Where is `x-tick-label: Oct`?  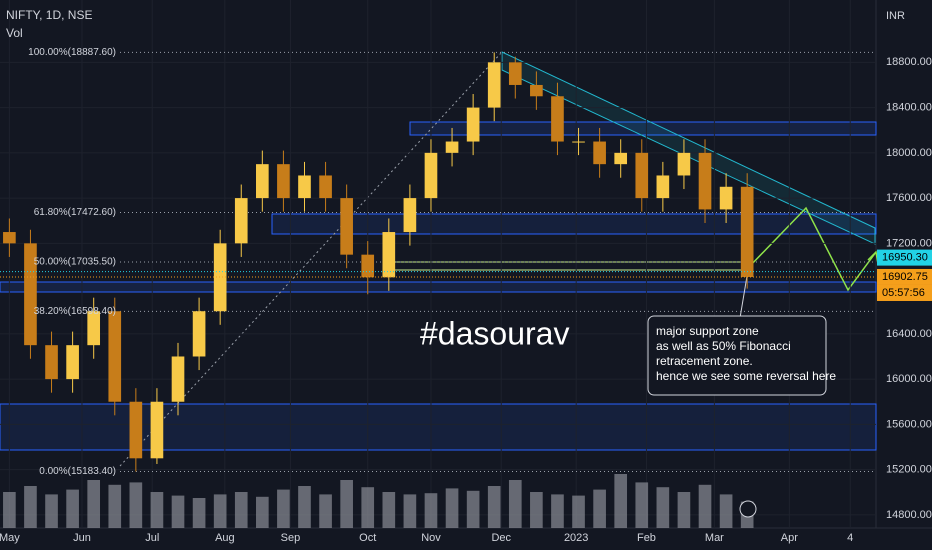 x-tick-label: Oct is located at coordinates (367, 538).